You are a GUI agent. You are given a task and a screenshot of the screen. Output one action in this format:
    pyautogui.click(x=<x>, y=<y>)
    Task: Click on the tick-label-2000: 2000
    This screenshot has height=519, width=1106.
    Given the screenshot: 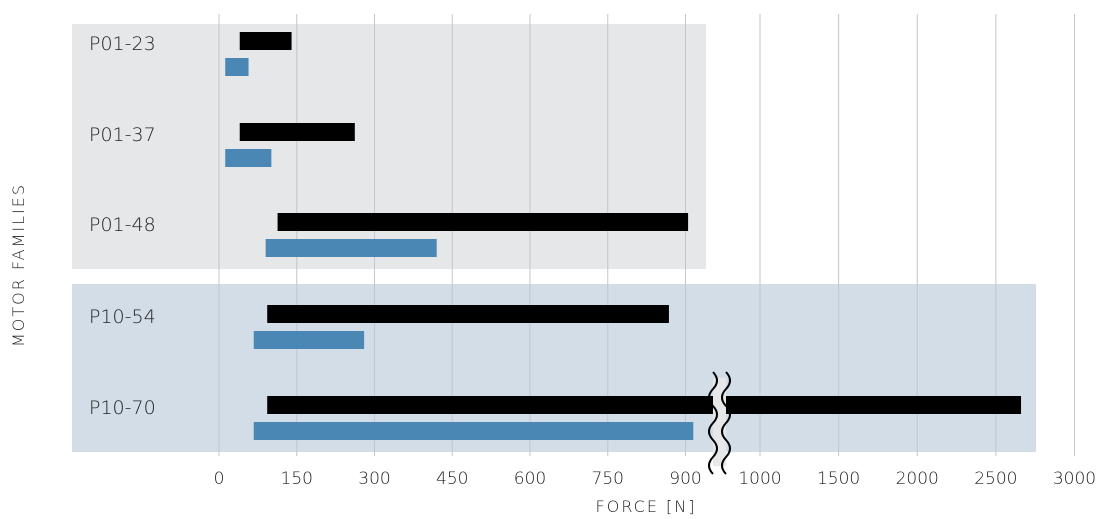 What is the action you would take?
    pyautogui.click(x=917, y=479)
    